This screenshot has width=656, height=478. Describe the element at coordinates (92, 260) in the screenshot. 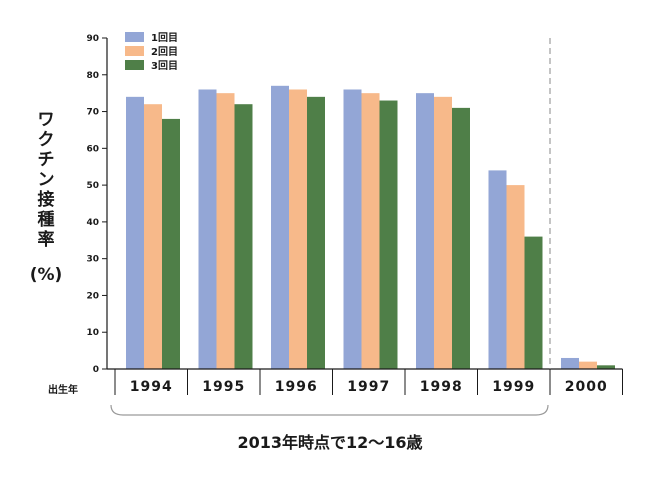

I see `y-tick-label: 30` at that location.